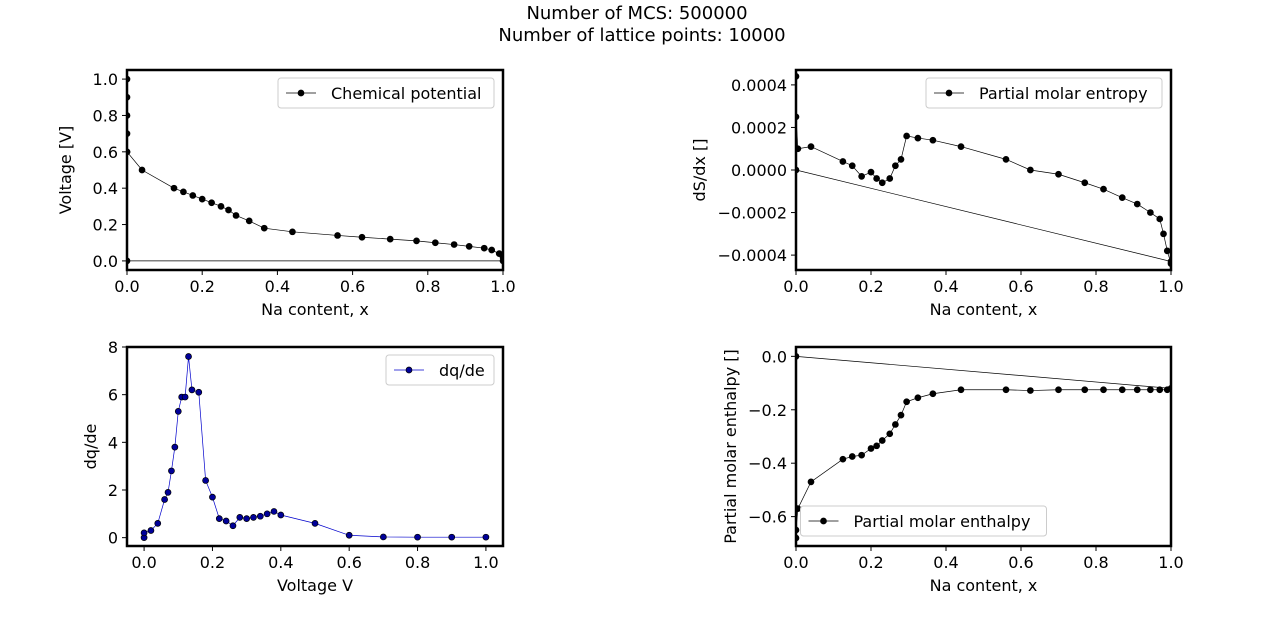  Describe the element at coordinates (767, 463) in the screenshot. I see `y-tick-label: −0.4` at that location.